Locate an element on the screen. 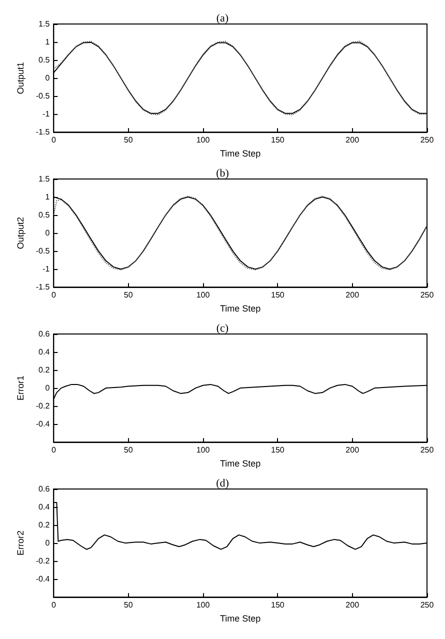 The image size is (445, 639). y-axis-title: Error2 is located at coordinates (21, 543).